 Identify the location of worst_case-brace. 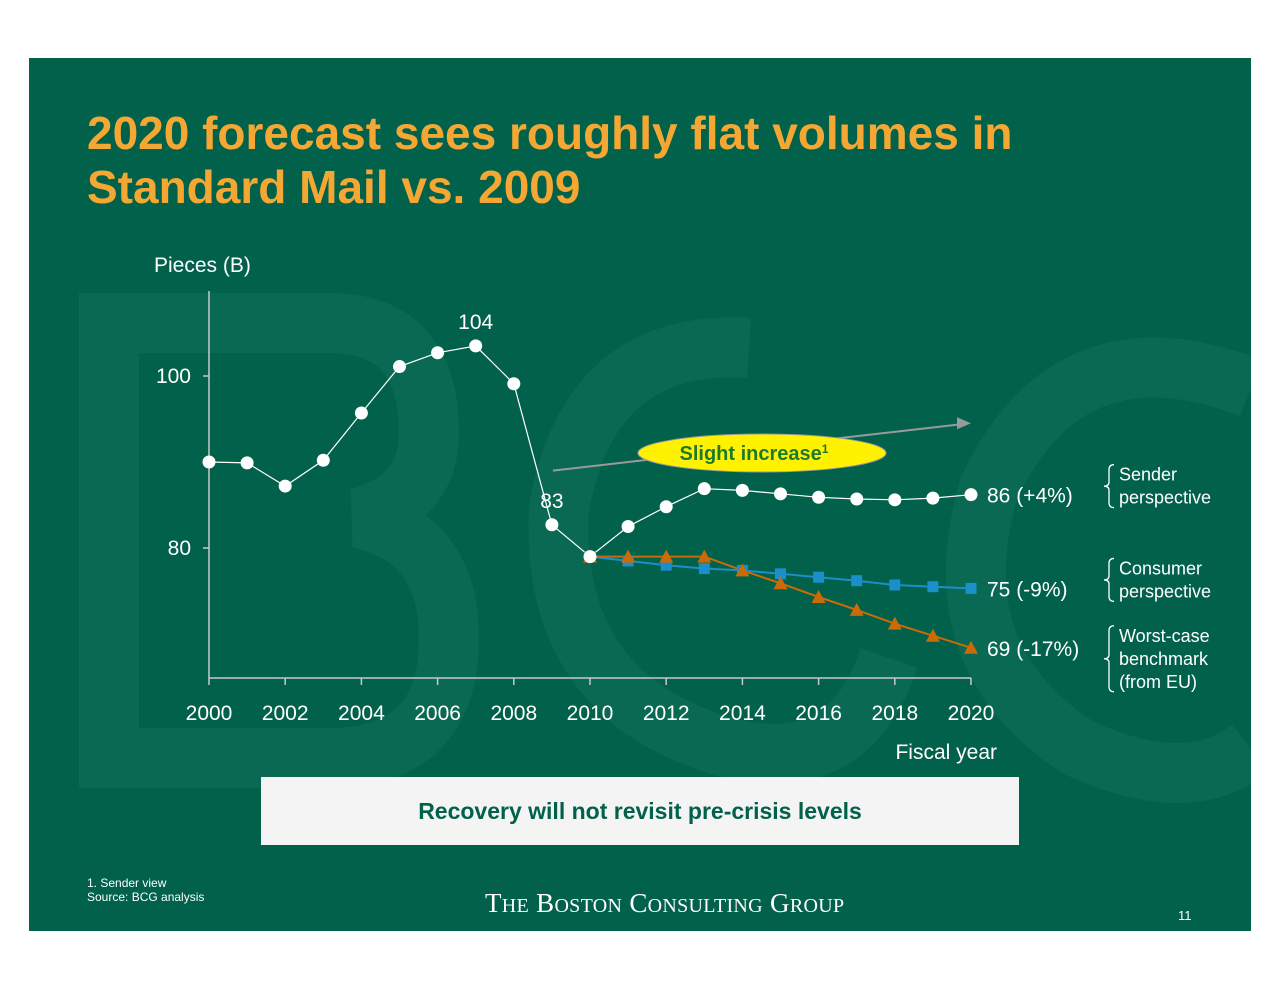
(1109, 659).